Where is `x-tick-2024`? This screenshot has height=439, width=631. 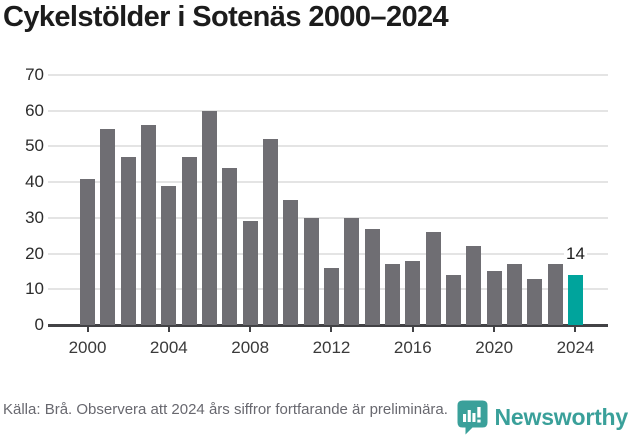
x-tick-2024 is located at coordinates (575, 329).